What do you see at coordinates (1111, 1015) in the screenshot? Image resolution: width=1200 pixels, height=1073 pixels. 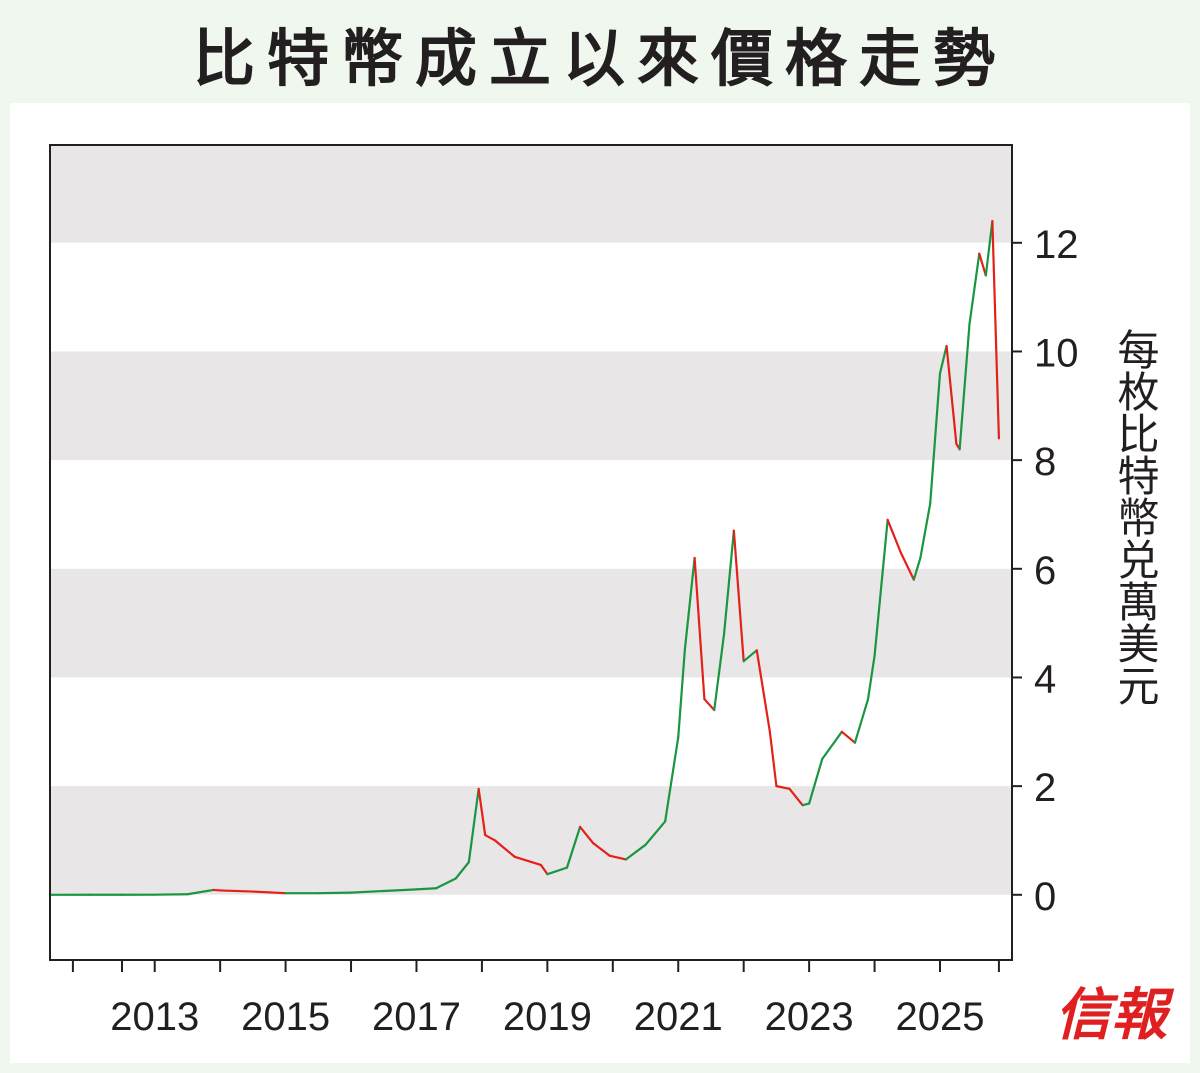 I see `publisher-logo: 信報` at bounding box center [1111, 1015].